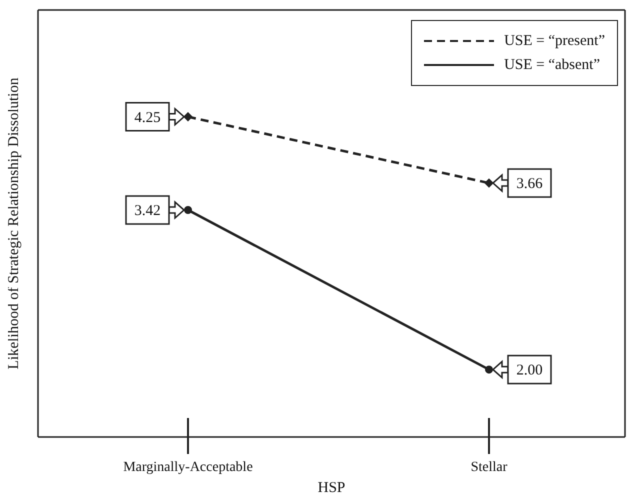  What do you see at coordinates (529, 370) in the screenshot?
I see `data-label: 2.00` at bounding box center [529, 370].